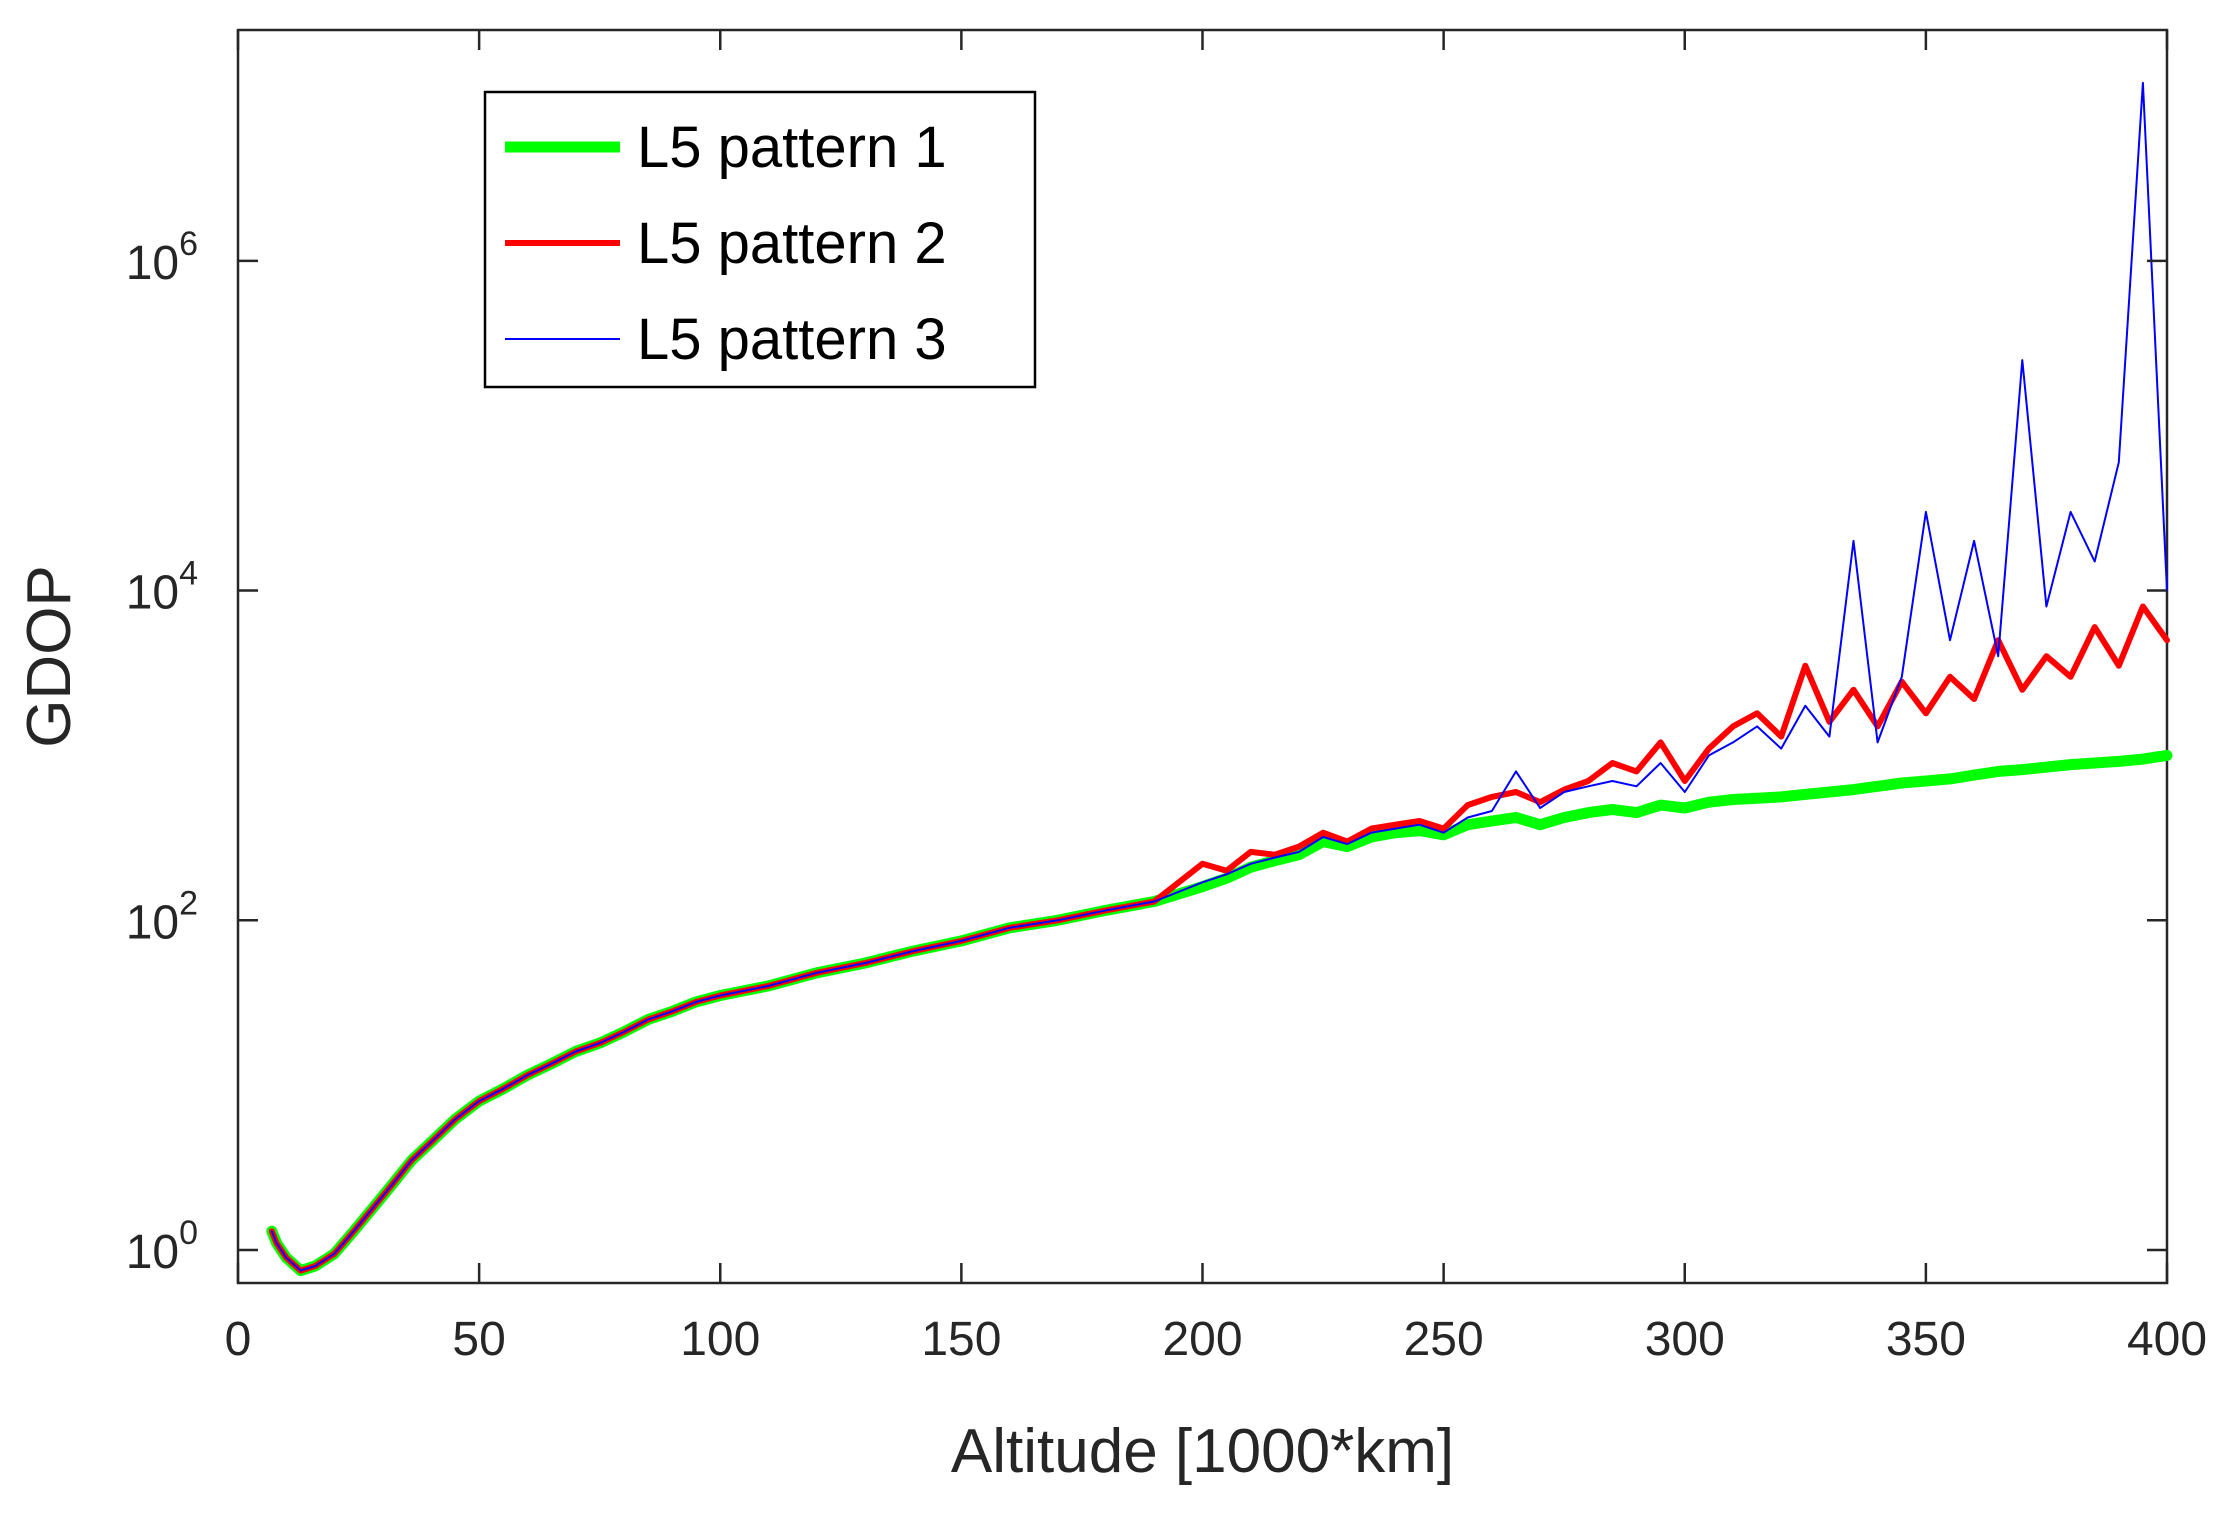 The height and width of the screenshot is (1519, 2235). I want to click on x-tick-label: 0, so click(238, 1339).